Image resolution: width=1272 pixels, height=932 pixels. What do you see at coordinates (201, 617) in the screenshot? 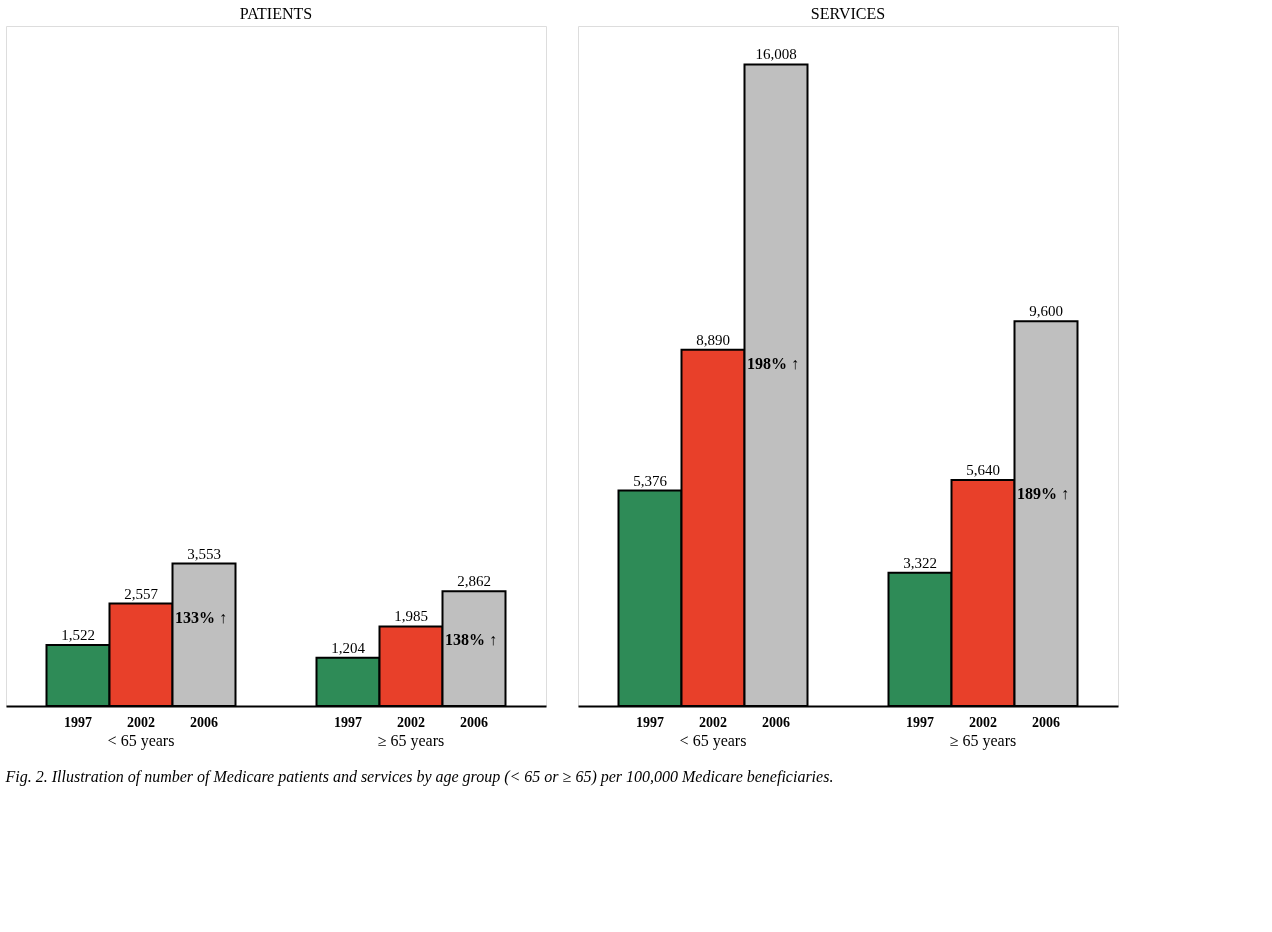
I see `annotation: 133% ↑` at bounding box center [201, 617].